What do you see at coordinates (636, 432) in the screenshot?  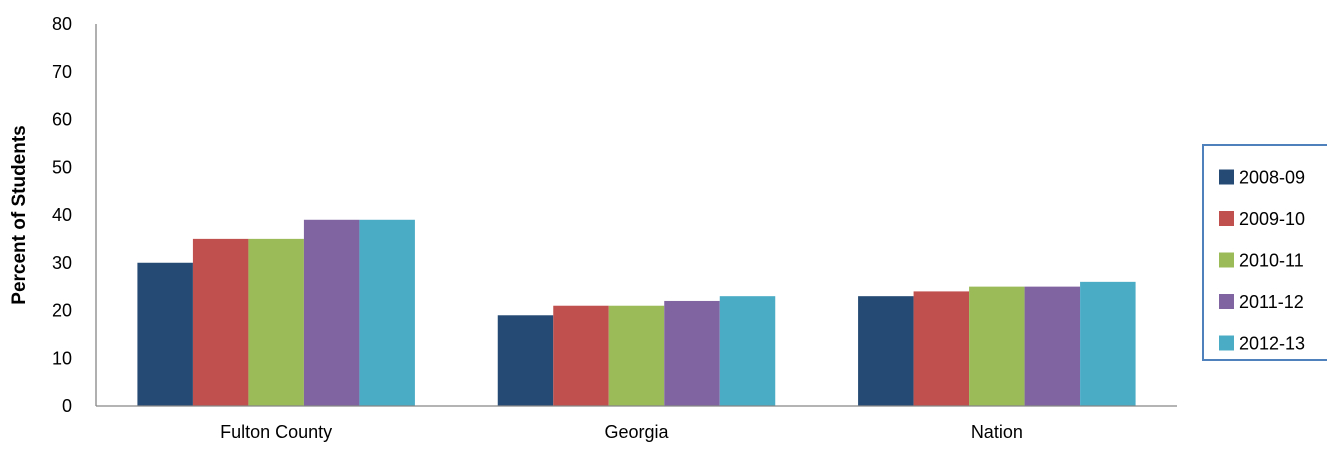 I see `x-tick-label: Georgia` at bounding box center [636, 432].